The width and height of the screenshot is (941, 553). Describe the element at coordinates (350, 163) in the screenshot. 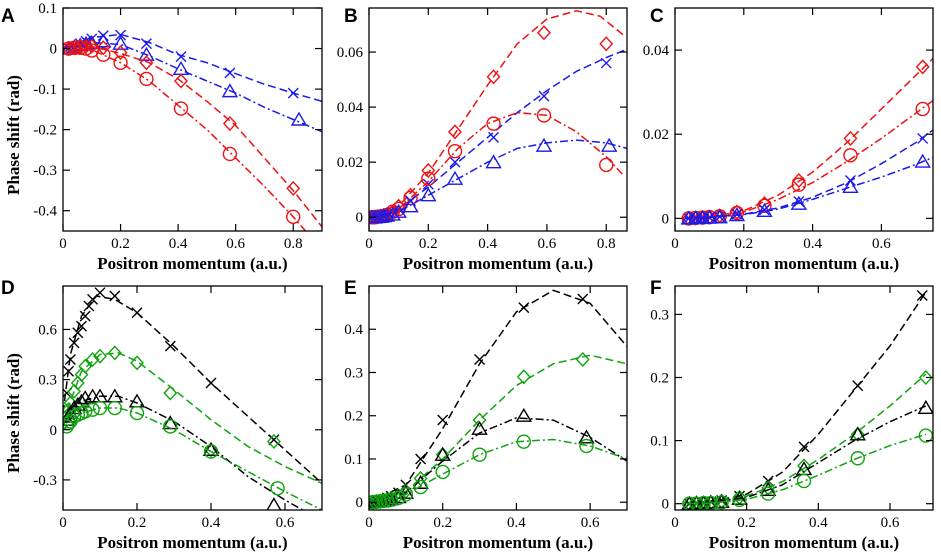

I see `y-tick-label: 0.02` at that location.